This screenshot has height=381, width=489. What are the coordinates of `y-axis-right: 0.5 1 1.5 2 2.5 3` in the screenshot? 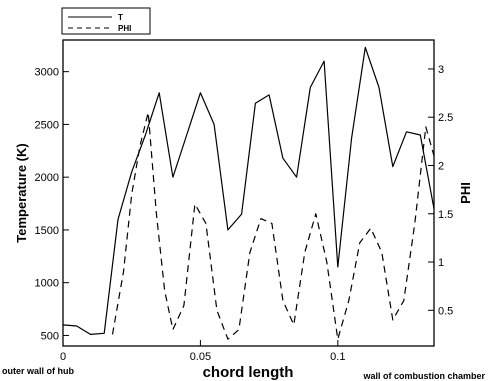 It's located at (440, 190).